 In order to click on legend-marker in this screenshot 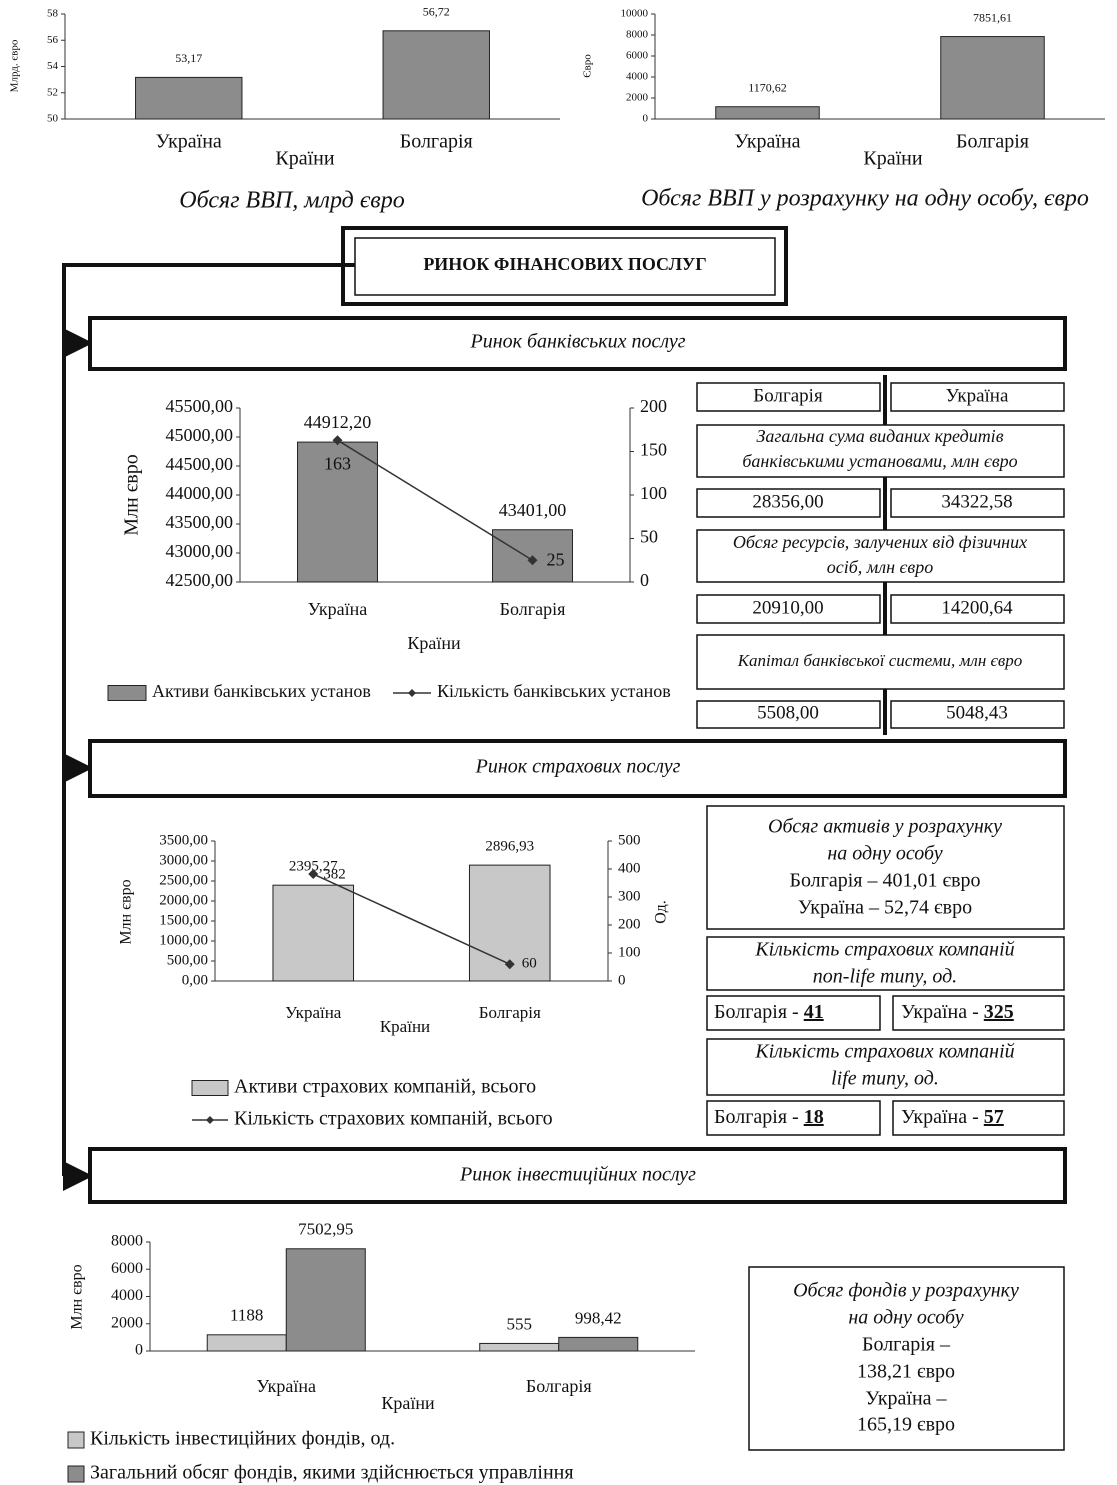, I will do `click(412, 693)`.